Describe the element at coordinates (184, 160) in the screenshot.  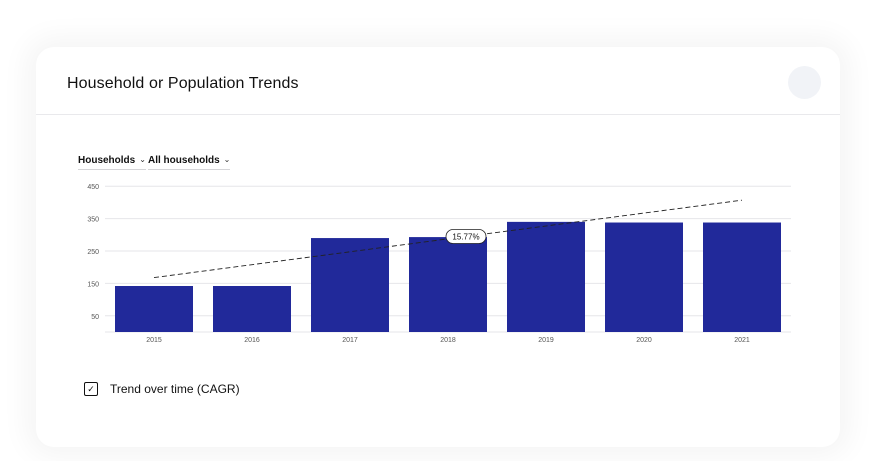
I see `segment-dropdown-label: All households` at that location.